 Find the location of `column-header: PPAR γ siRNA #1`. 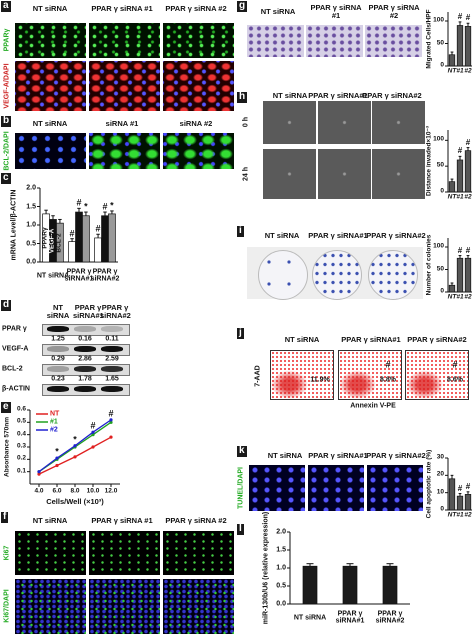

column-header: PPAR γ siRNA #1 is located at coordinates (122, 9).